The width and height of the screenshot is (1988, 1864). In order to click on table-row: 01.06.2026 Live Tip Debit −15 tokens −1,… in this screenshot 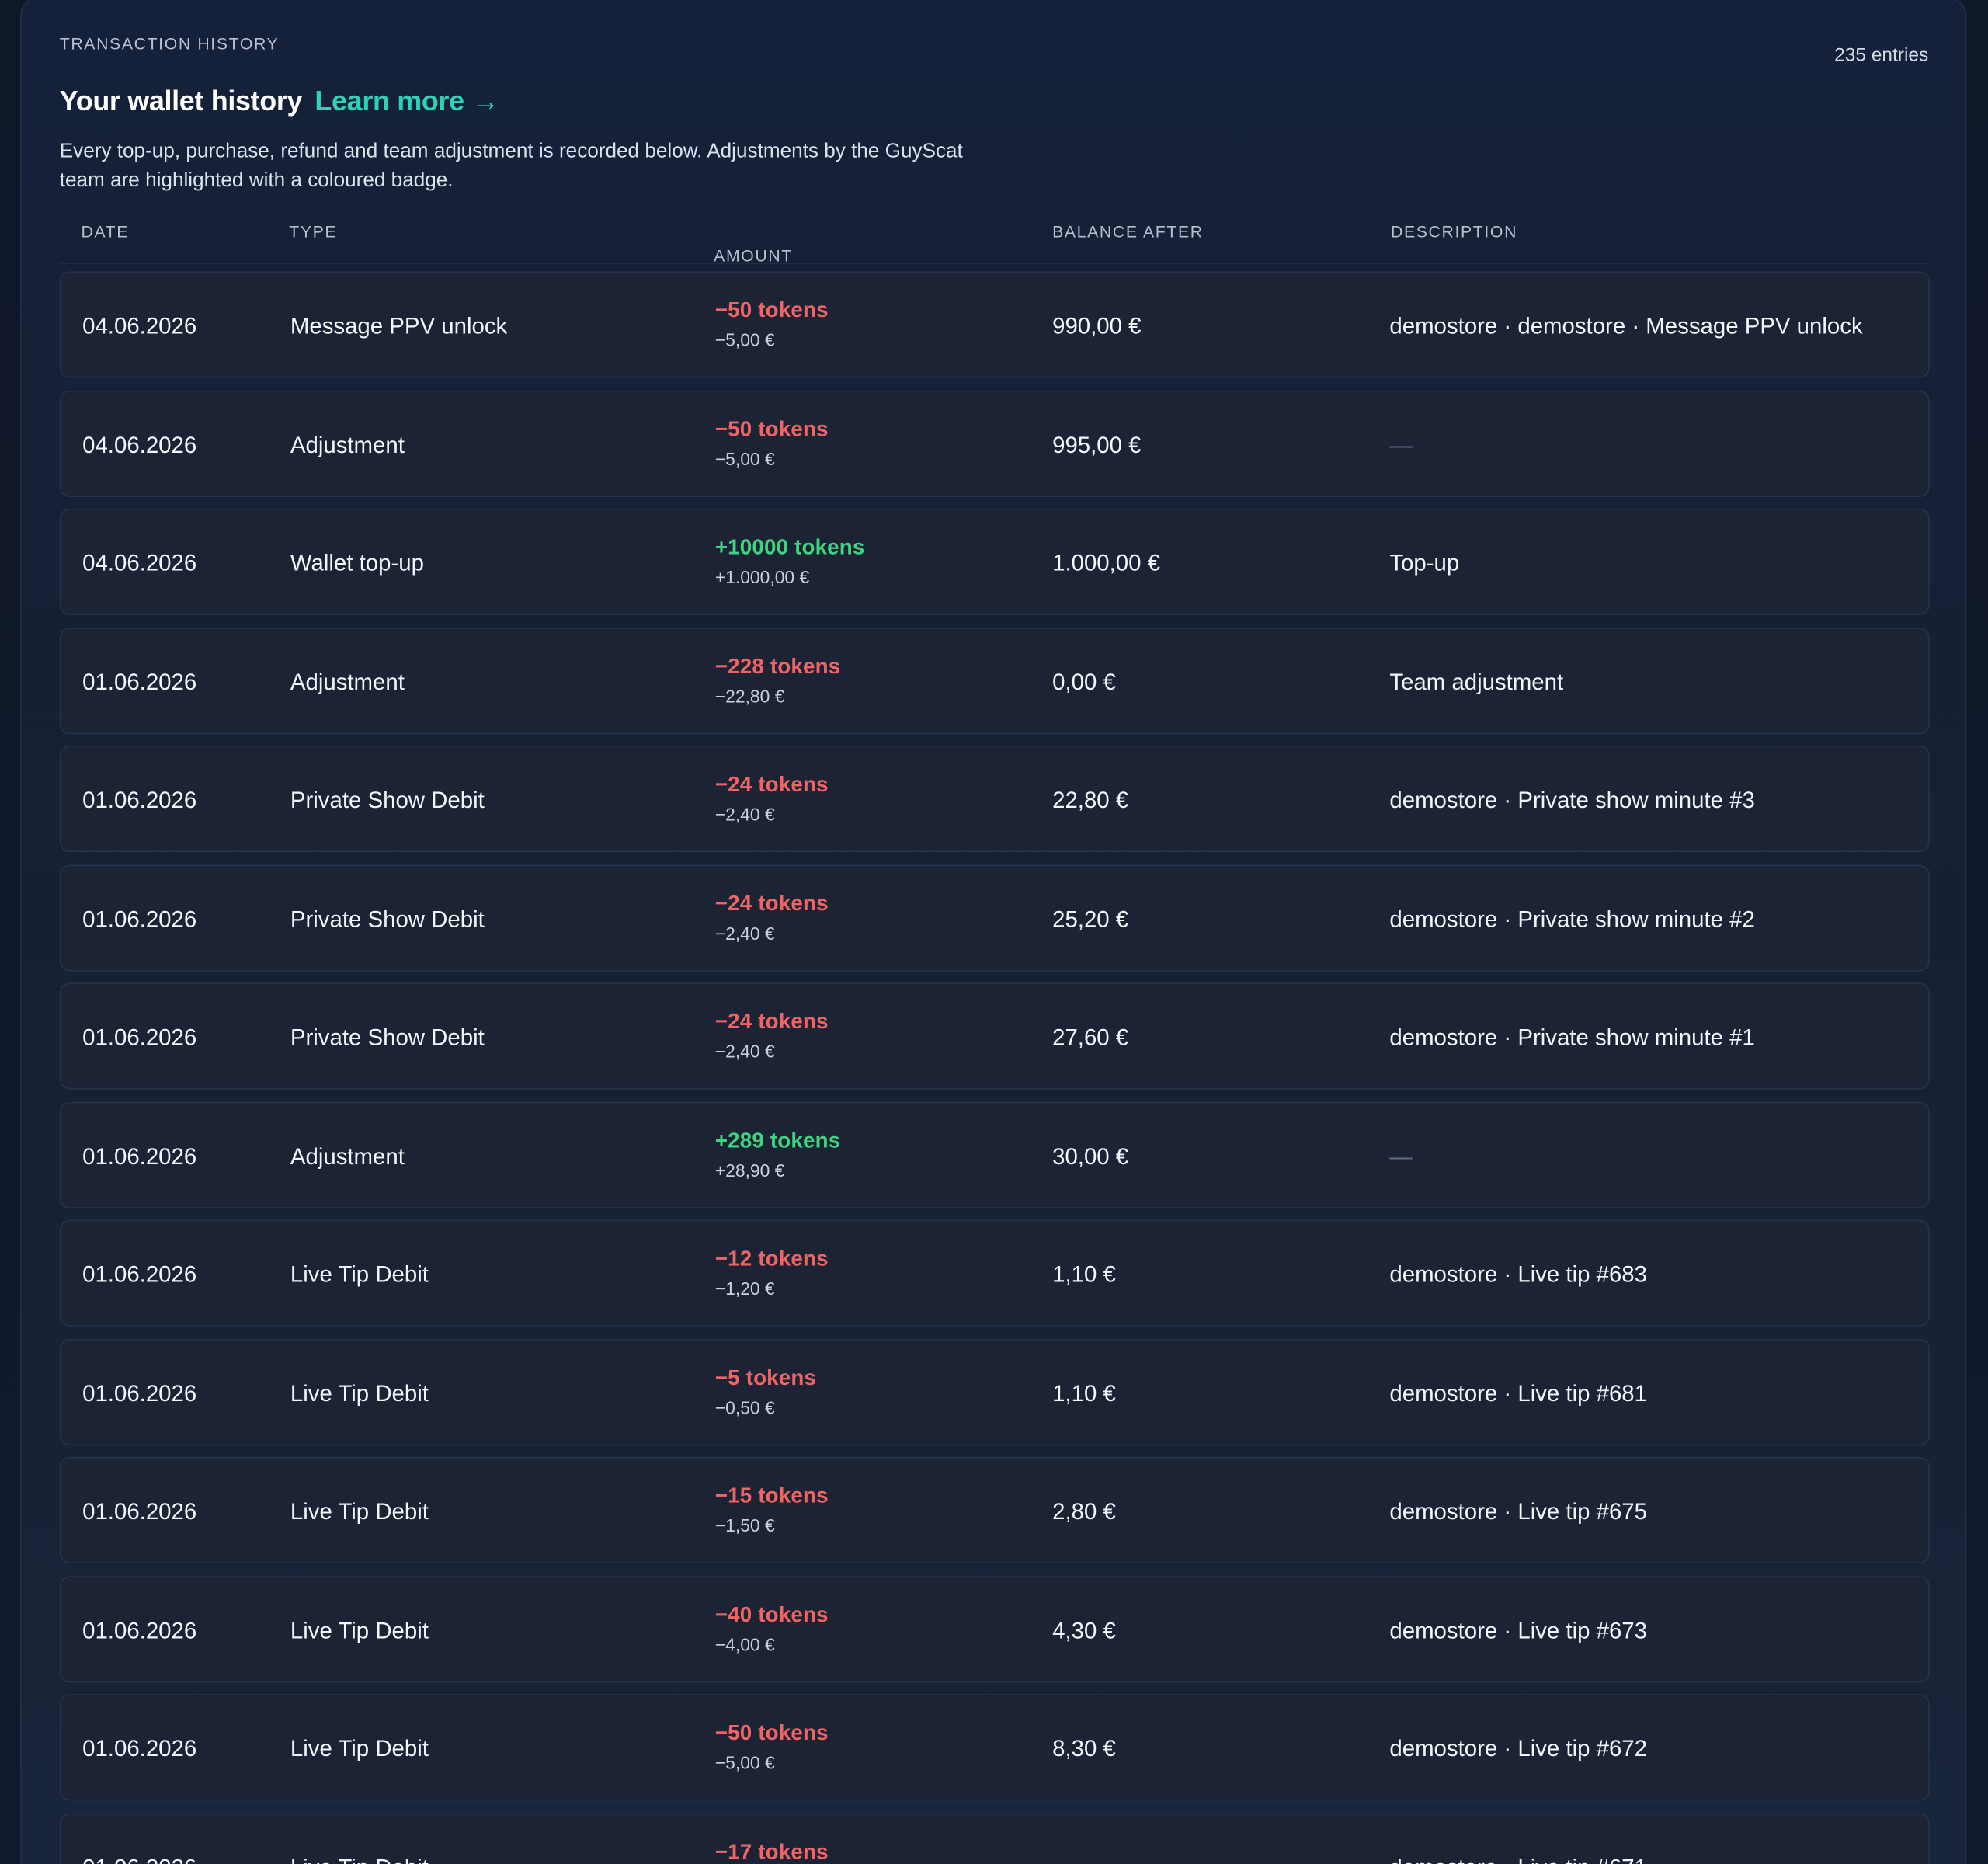, I will do `click(995, 1510)`.